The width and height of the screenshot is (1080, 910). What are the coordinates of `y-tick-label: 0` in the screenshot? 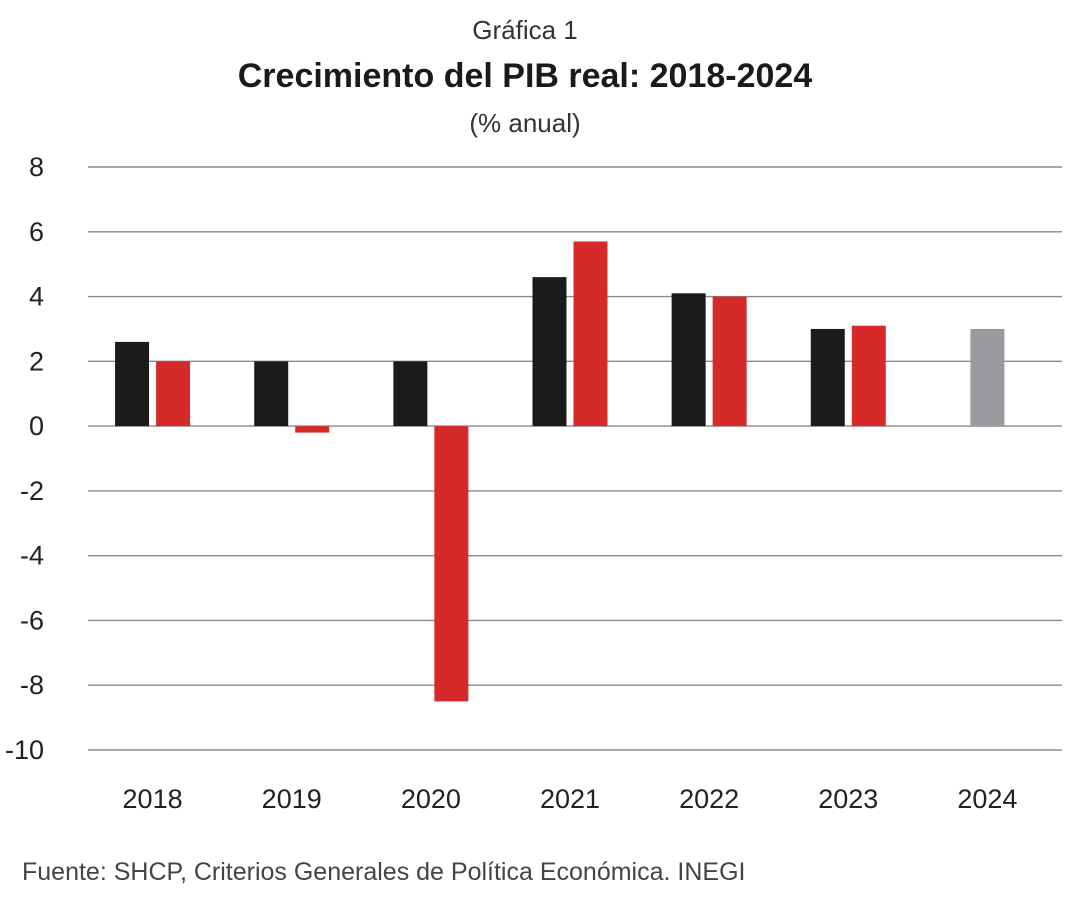 It's located at (36, 426).